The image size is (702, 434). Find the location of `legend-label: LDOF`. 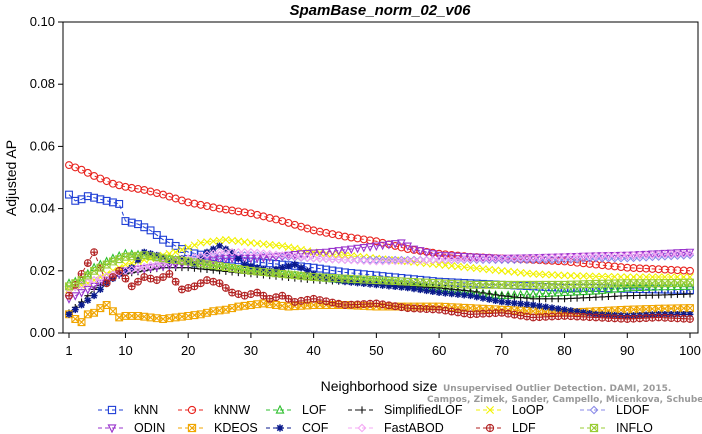

legend-label: LDOF is located at coordinates (633, 410).